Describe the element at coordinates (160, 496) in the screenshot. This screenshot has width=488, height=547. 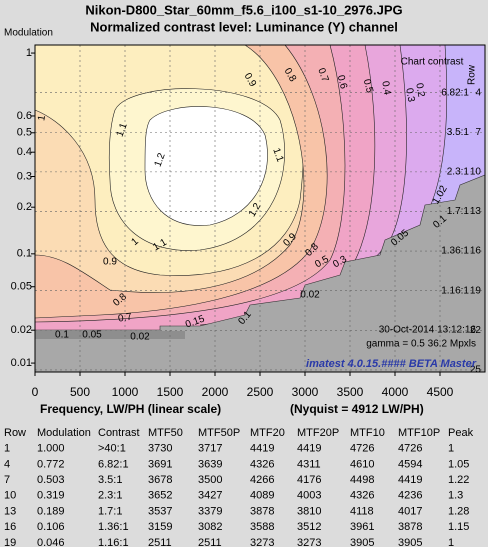
I see `table-cell: 3652` at that location.